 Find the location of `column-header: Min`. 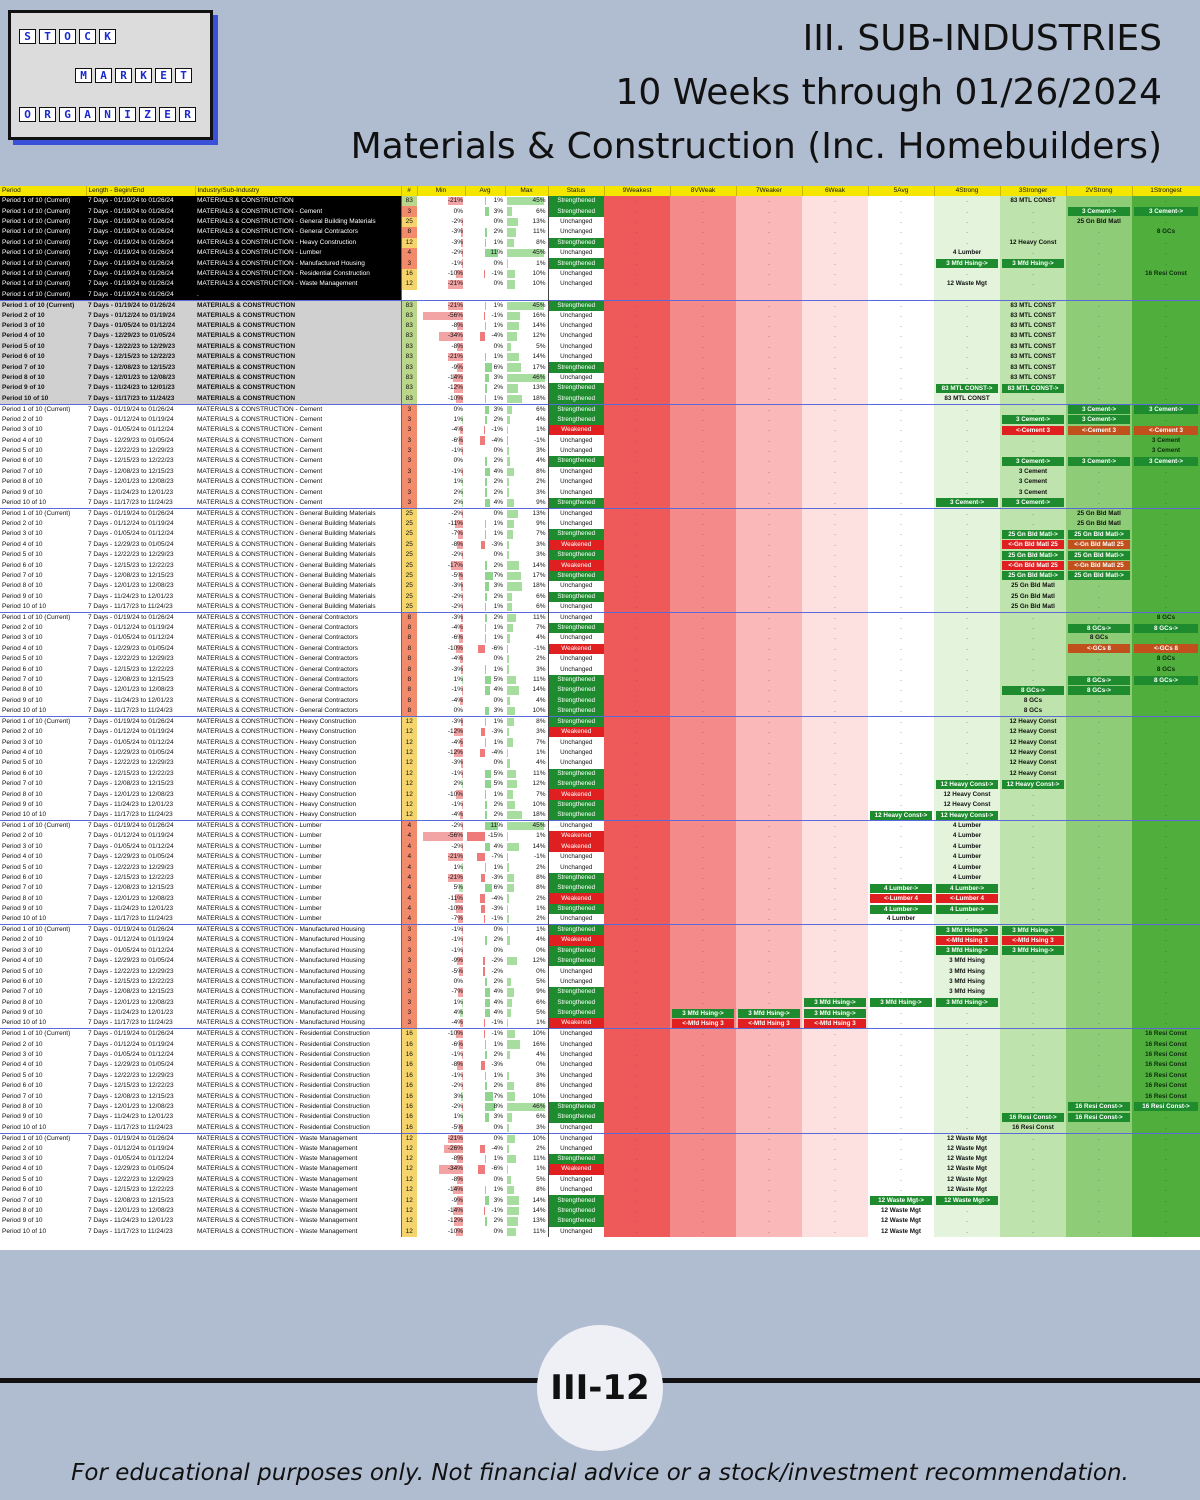

column-header: Min is located at coordinates (441, 191).